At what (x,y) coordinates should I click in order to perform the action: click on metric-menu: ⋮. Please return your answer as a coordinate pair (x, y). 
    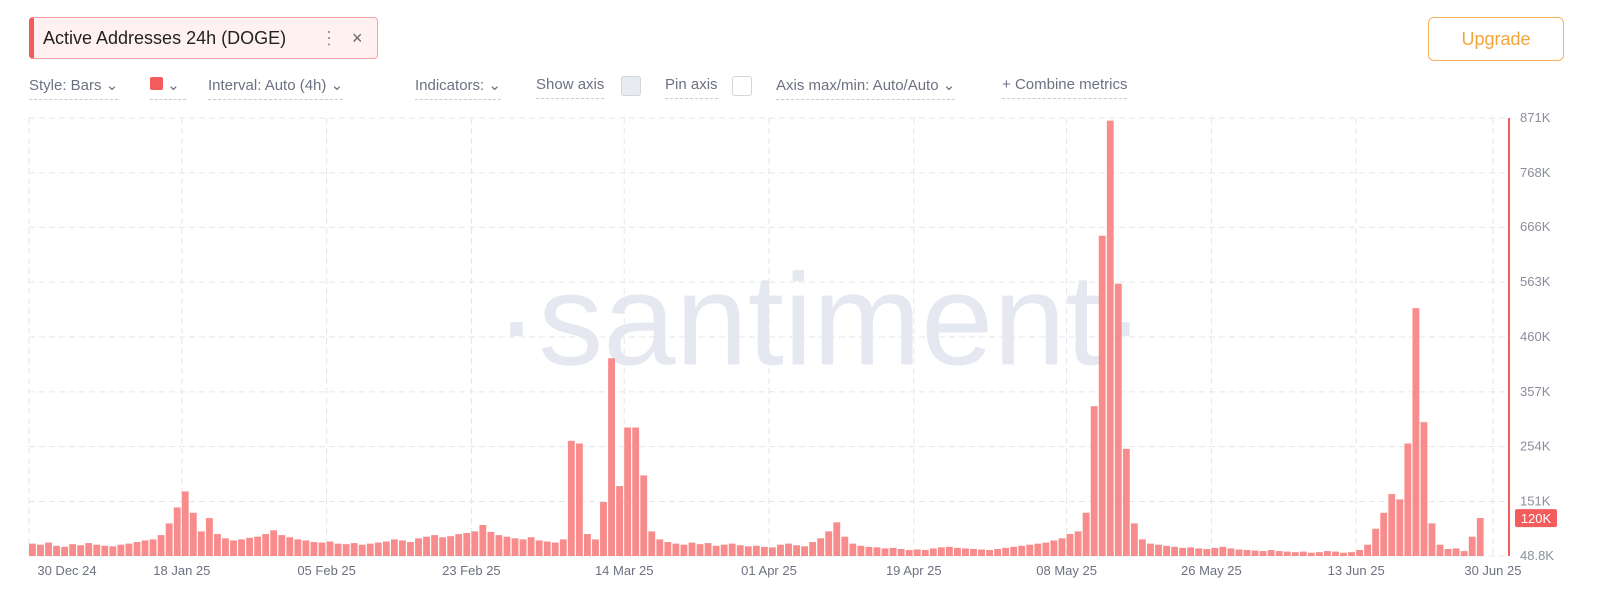
    Looking at the image, I should click on (329, 38).